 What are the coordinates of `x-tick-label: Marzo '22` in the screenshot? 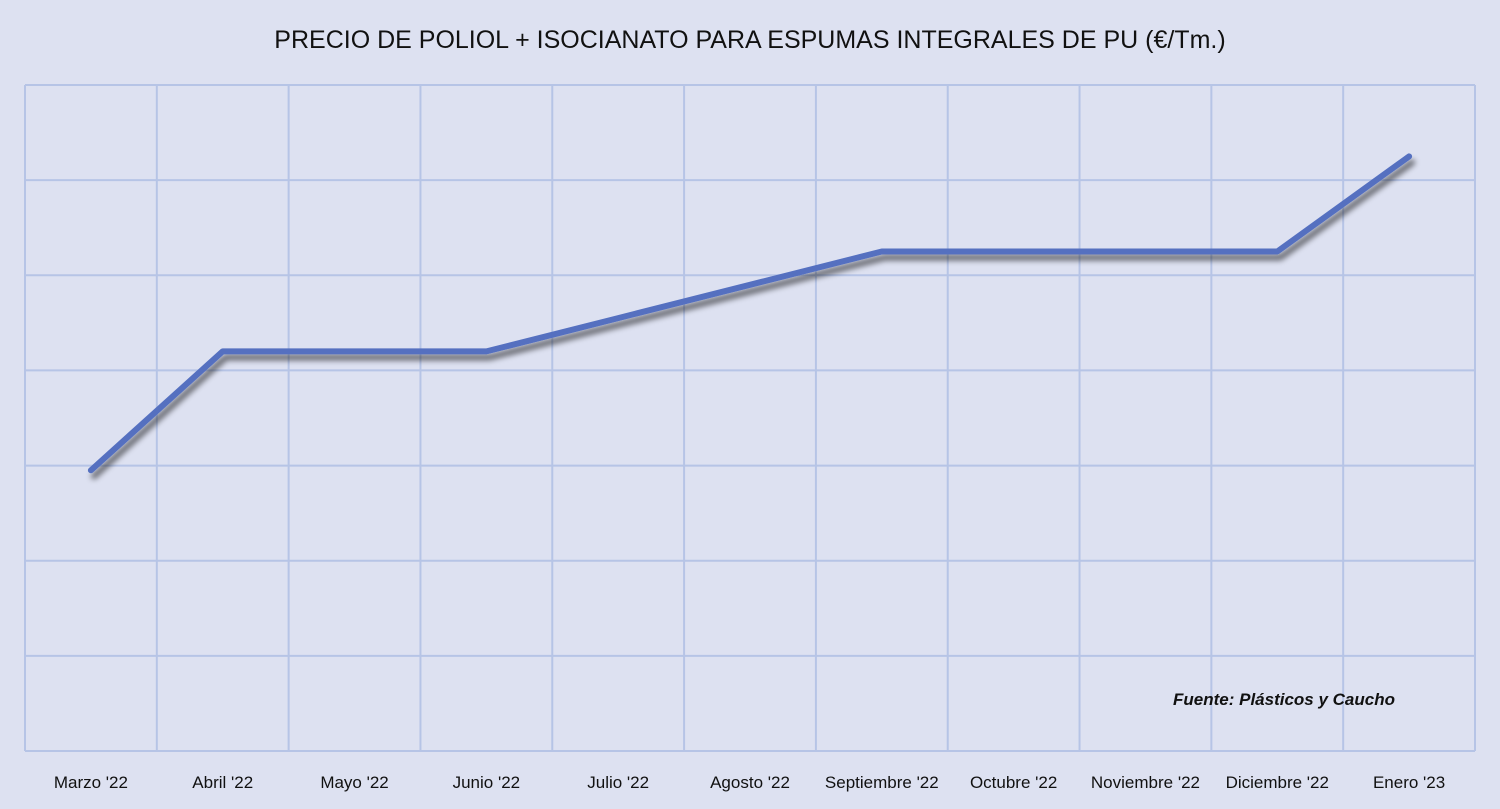 It's located at (91, 782).